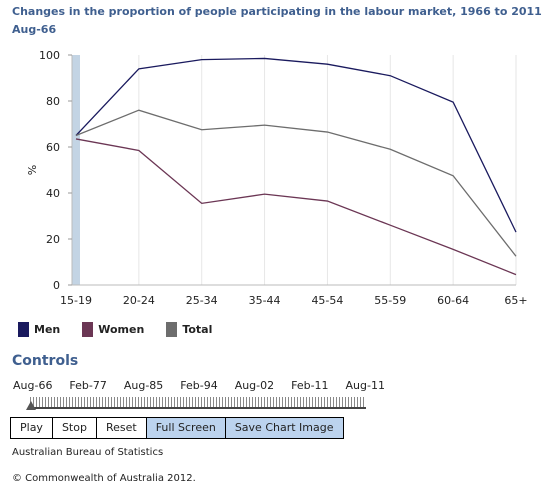 This screenshot has height=500, width=550. I want to click on highlight-bar, so click(76, 170).